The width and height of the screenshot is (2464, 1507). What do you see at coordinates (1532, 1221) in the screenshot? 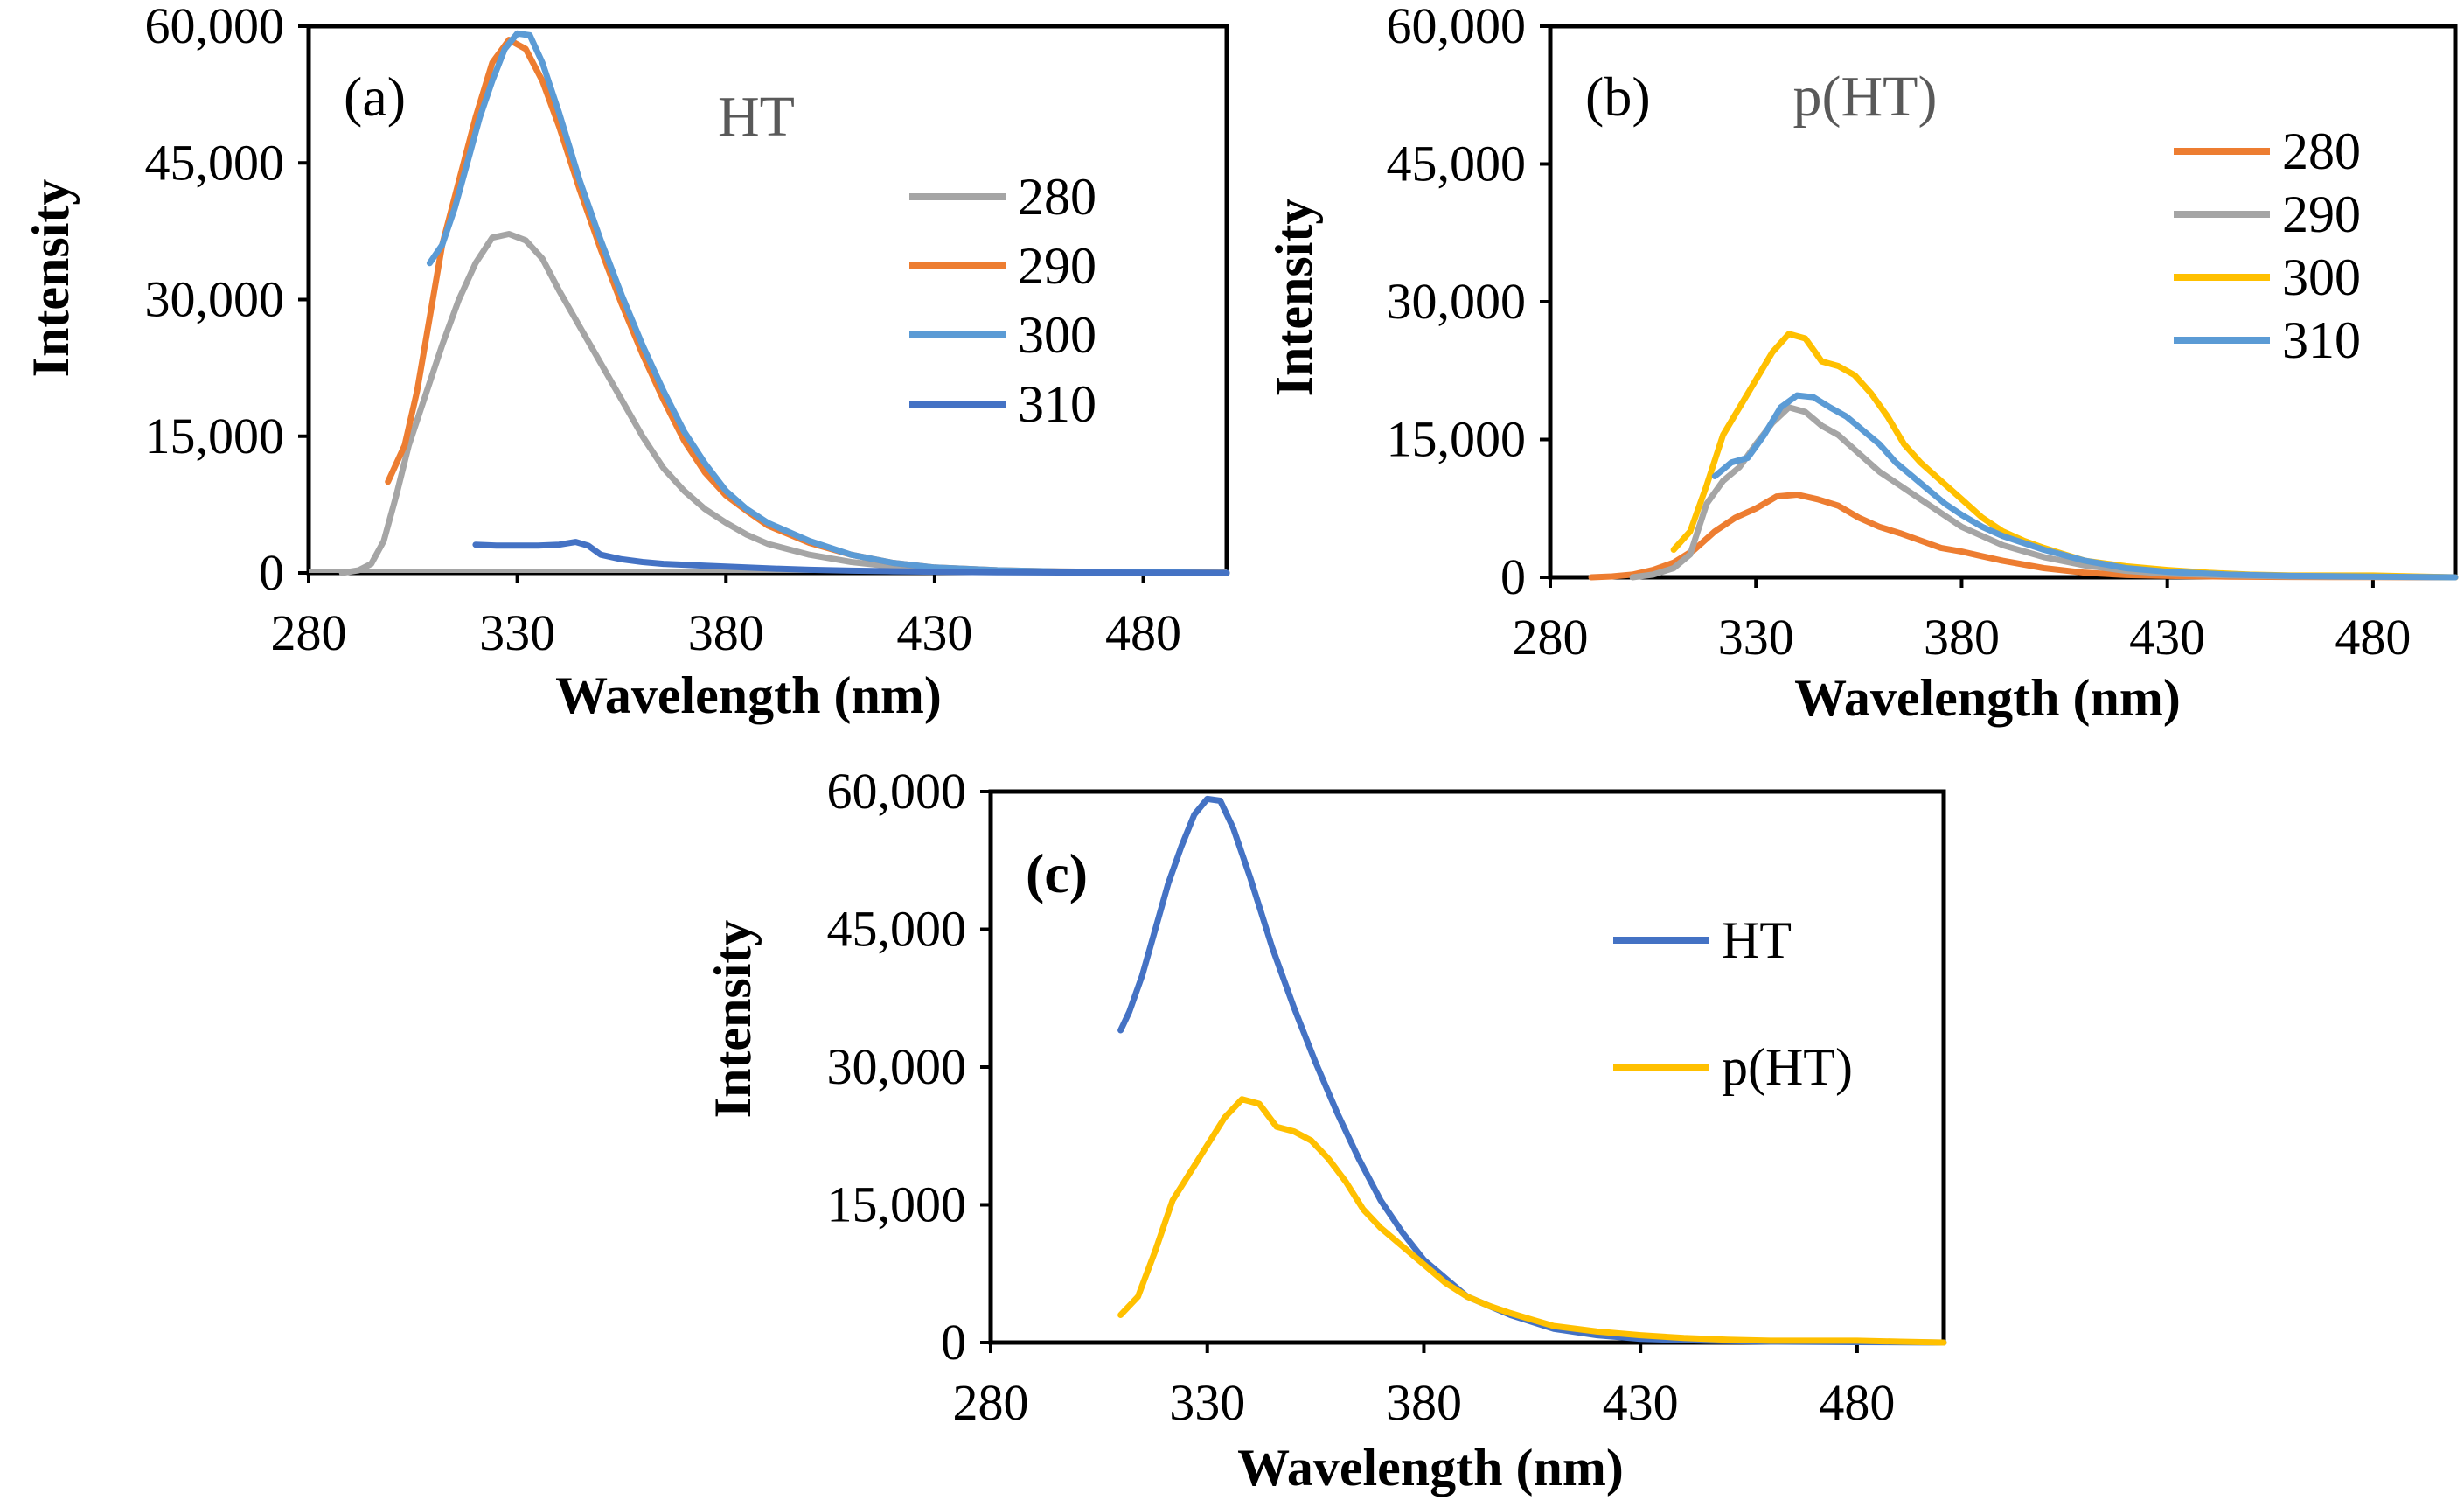
I see `panel-c-series-pht` at bounding box center [1532, 1221].